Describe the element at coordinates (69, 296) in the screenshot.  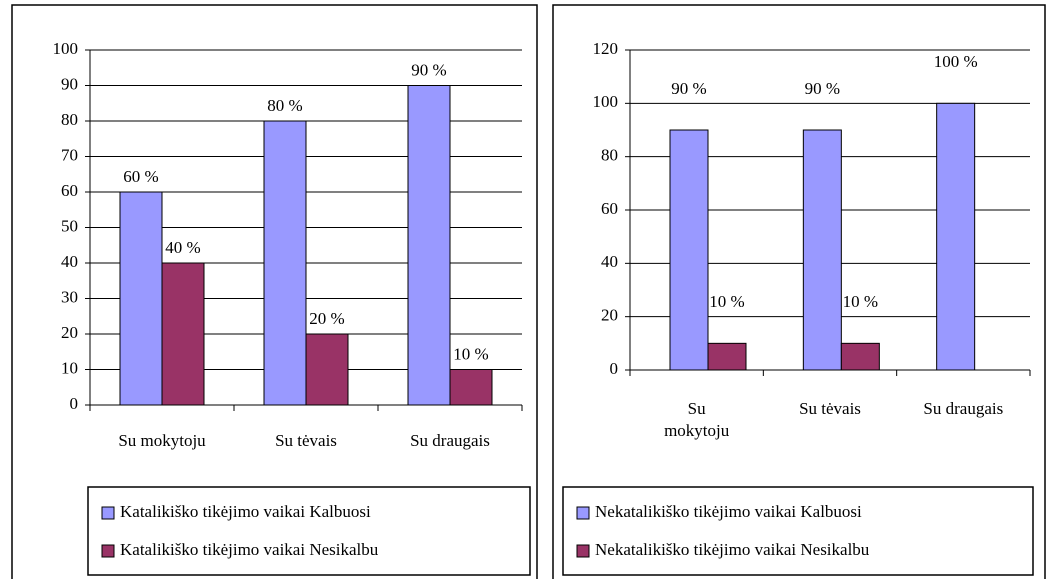
I see `y-tick-label: 30` at that location.